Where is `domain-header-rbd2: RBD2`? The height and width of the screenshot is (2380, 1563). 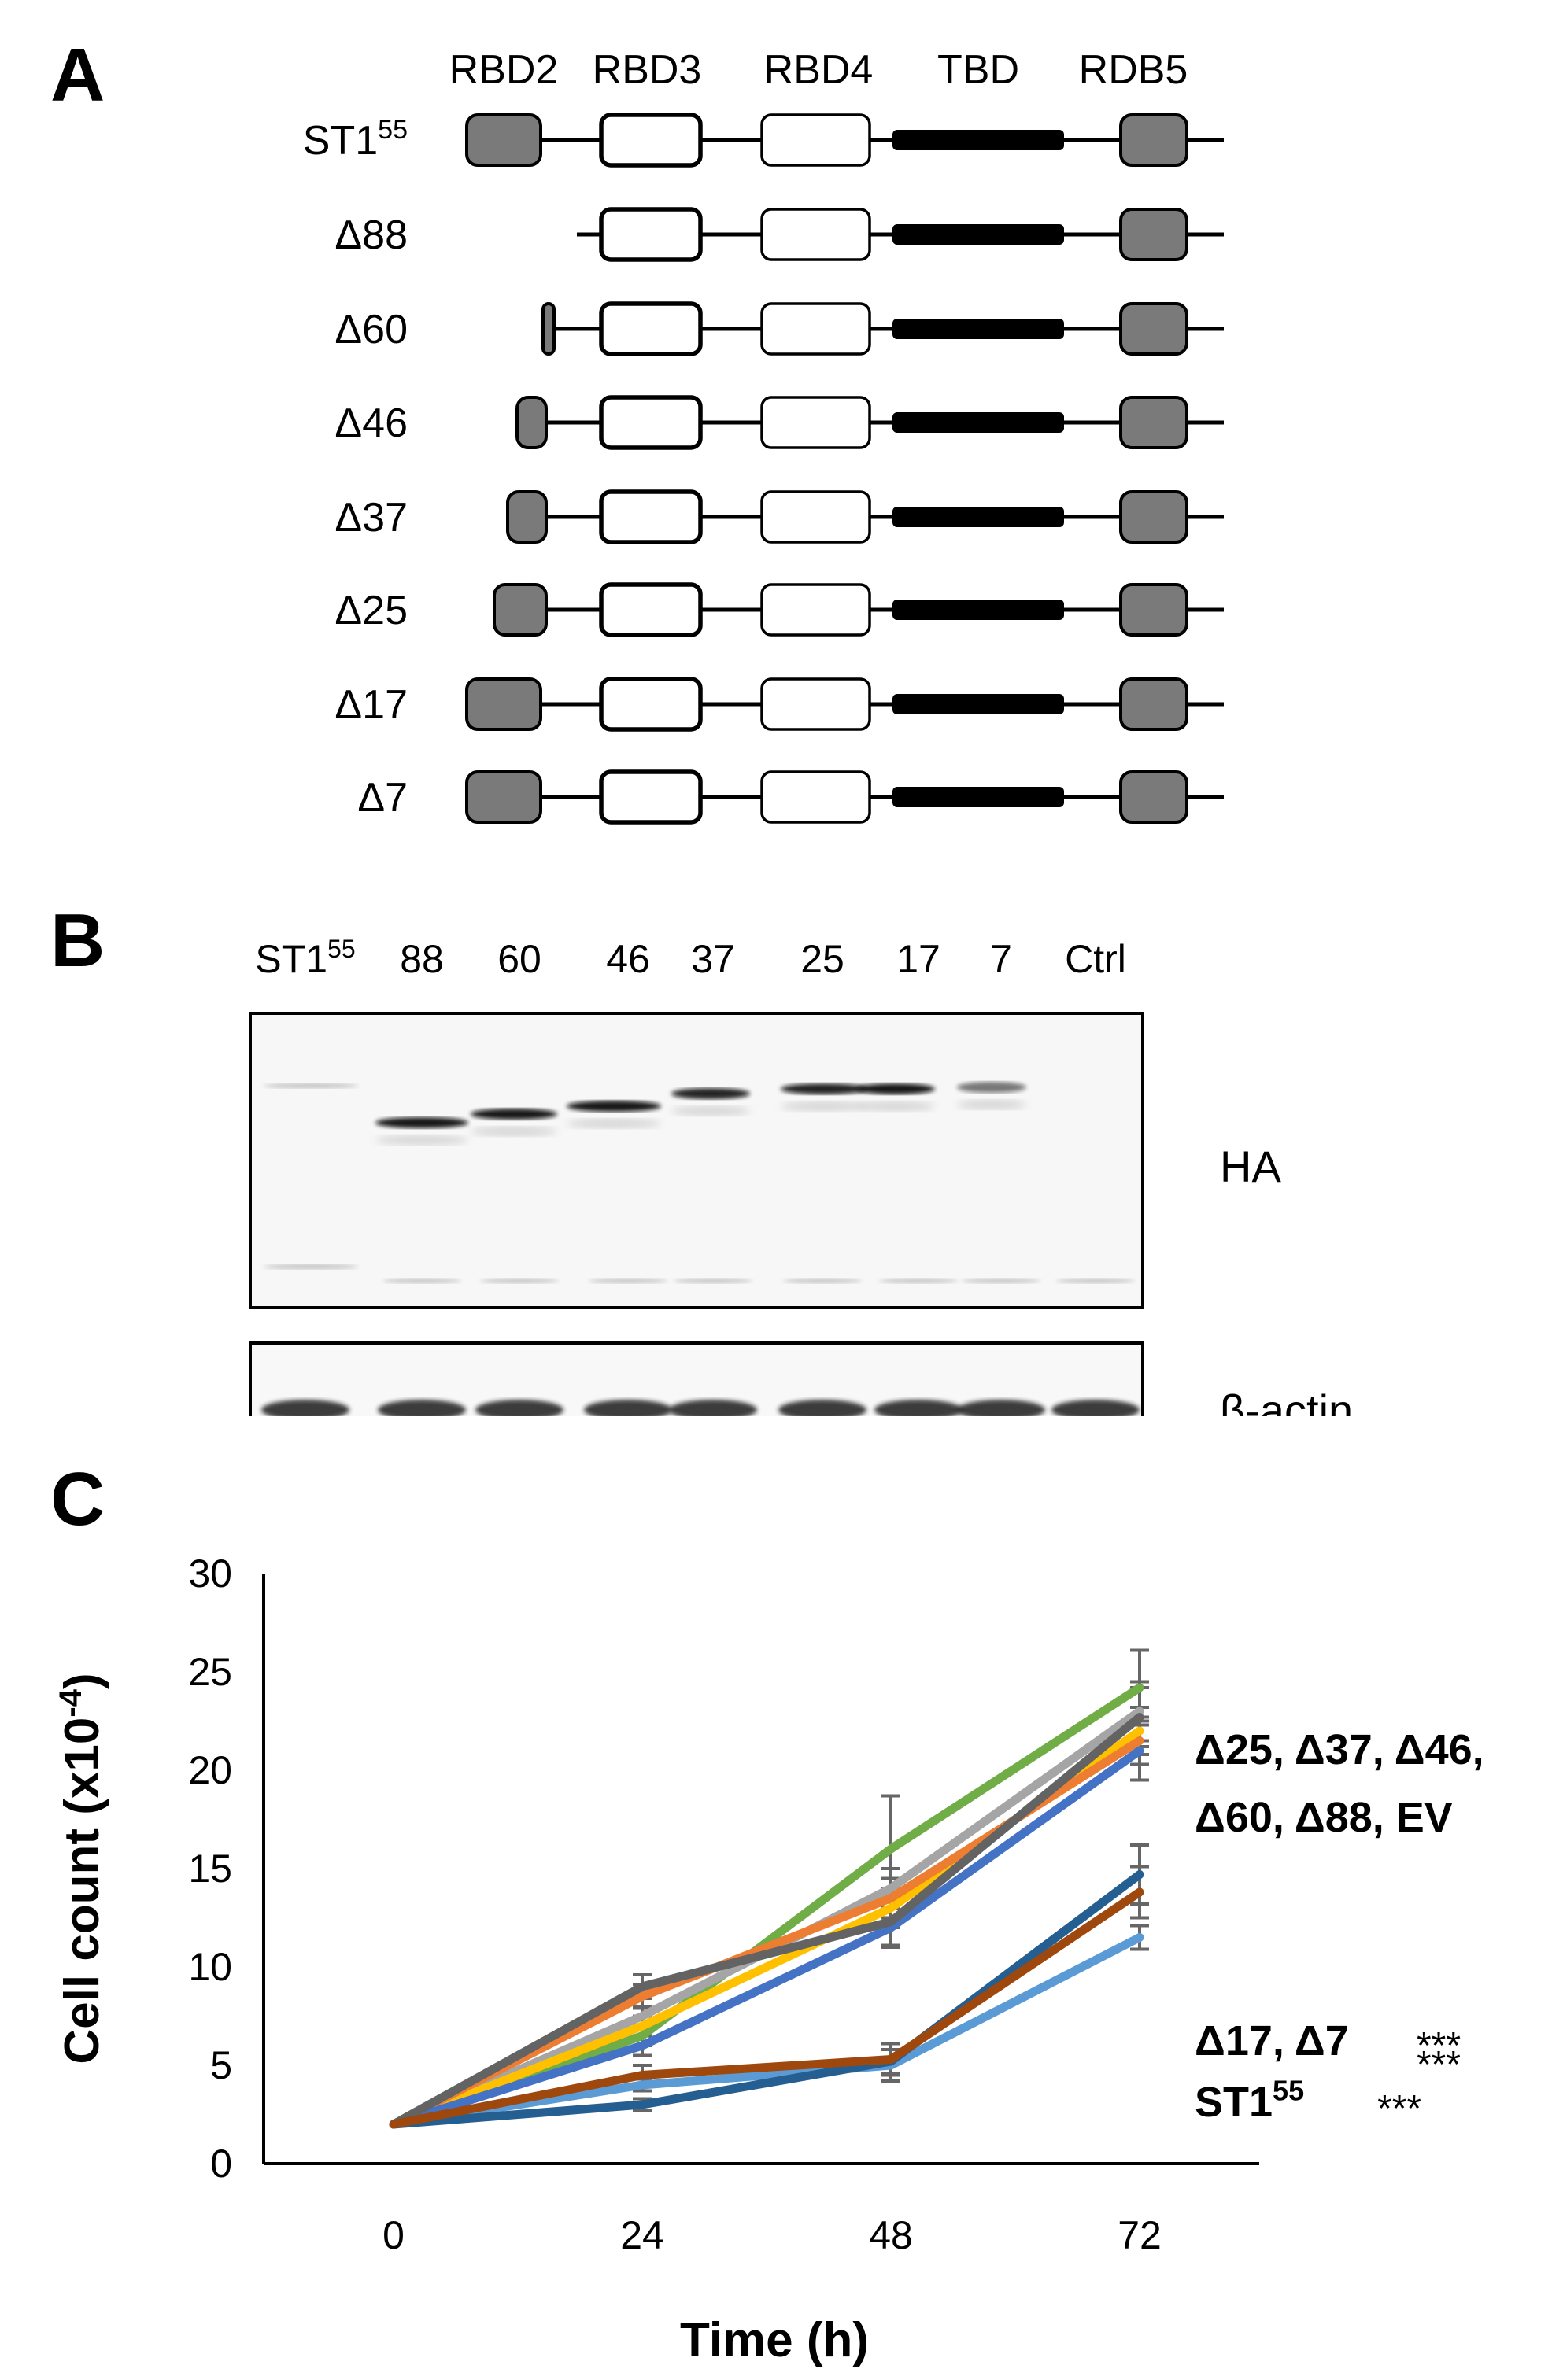
domain-header-rbd2: RBD2 is located at coordinates (504, 70).